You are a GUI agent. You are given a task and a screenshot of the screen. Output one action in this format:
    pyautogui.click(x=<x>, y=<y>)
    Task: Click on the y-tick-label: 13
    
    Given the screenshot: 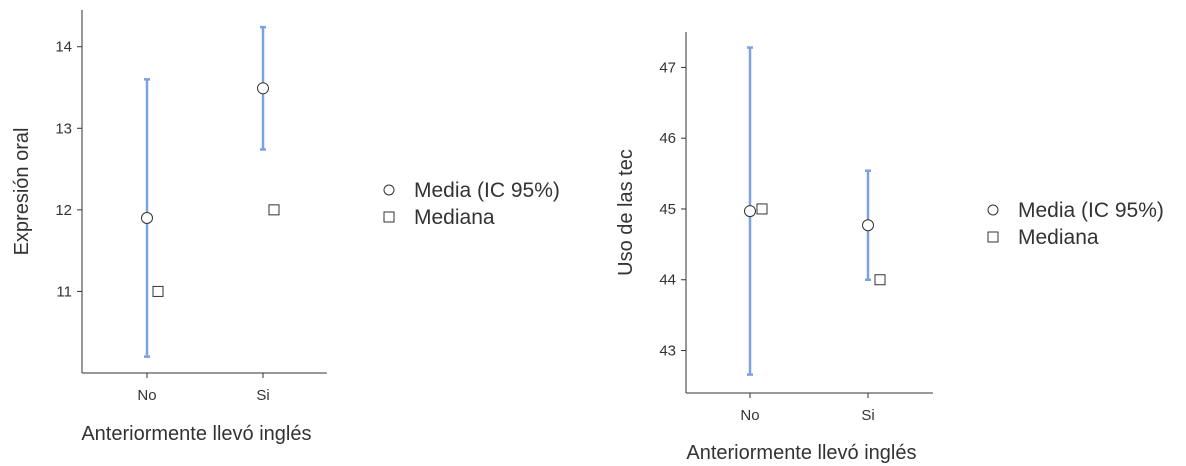 What is the action you would take?
    pyautogui.click(x=63, y=128)
    